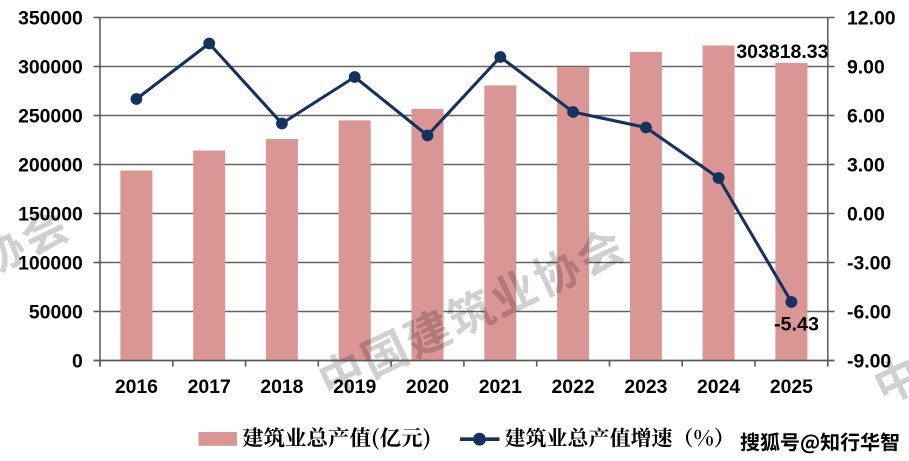 This screenshot has width=909, height=461. What do you see at coordinates (500, 387) in the screenshot?
I see `svg-text: 2021` at bounding box center [500, 387].